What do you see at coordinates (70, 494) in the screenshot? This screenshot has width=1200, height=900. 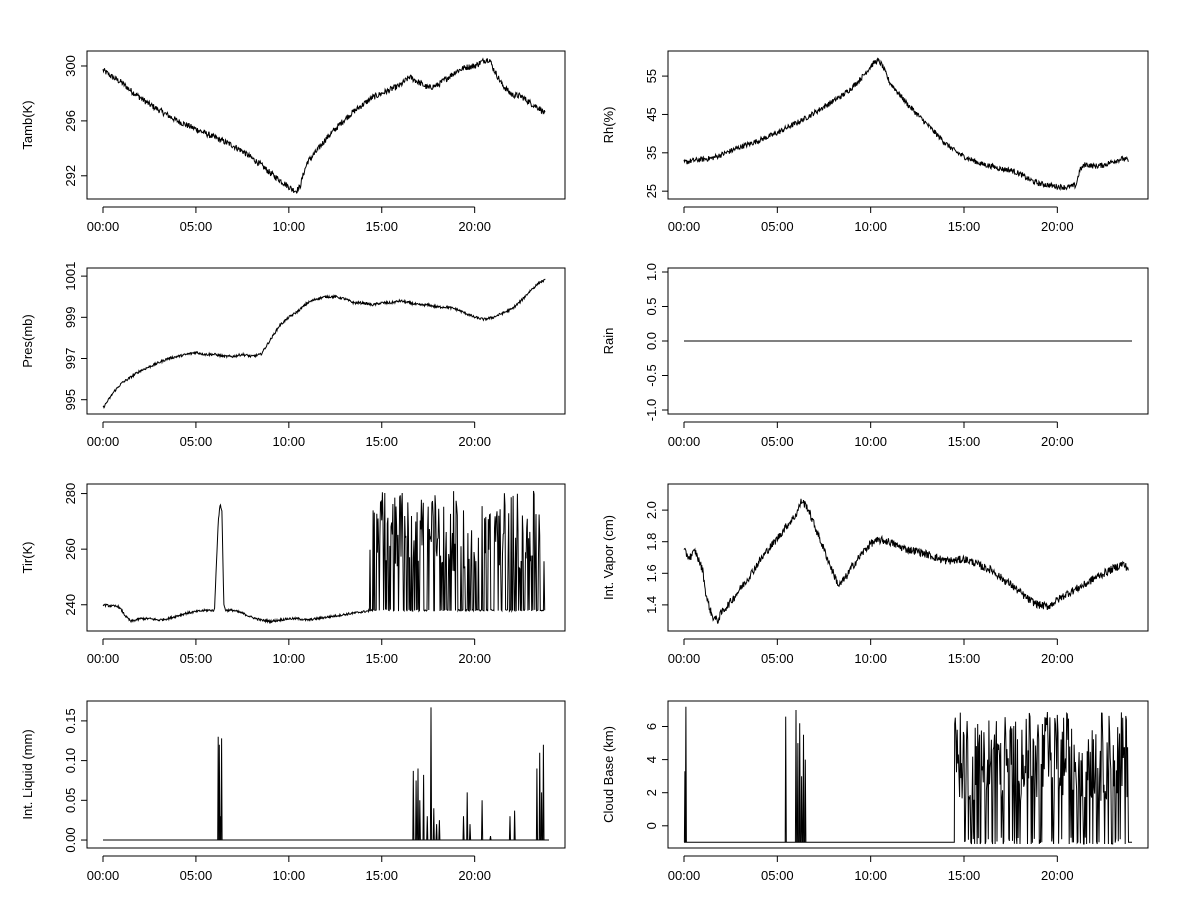 I see `y-tick-label: 280` at bounding box center [70, 494].